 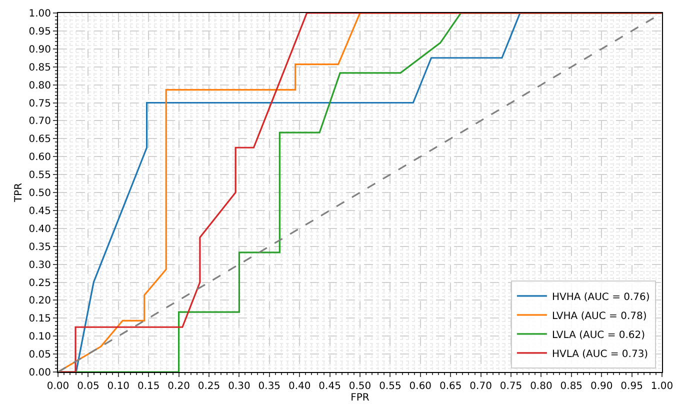 I want to click on x-tick-label: 0.70, so click(x=481, y=386).